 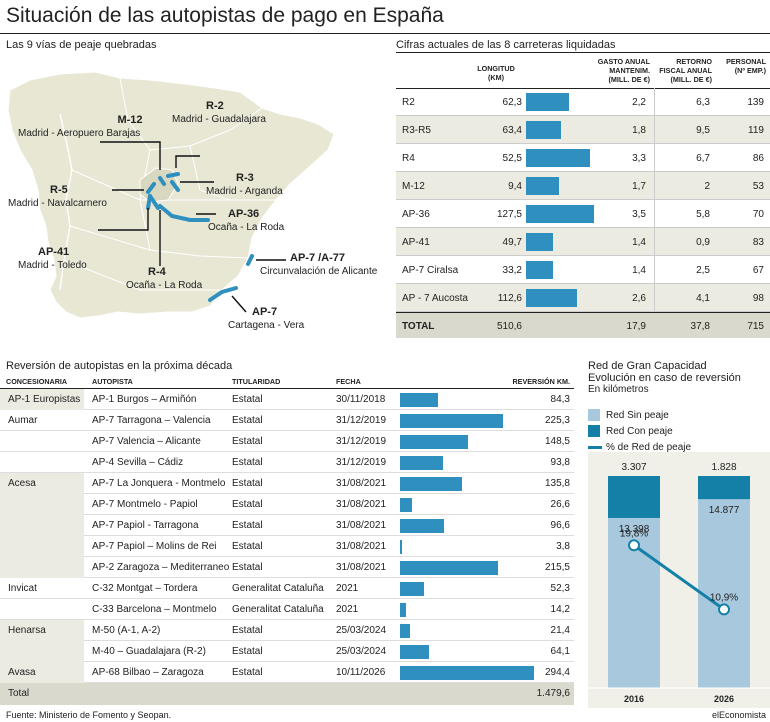 I want to click on map-label-r5-name: Madrid - Navalcarnero, so click(x=57, y=203).